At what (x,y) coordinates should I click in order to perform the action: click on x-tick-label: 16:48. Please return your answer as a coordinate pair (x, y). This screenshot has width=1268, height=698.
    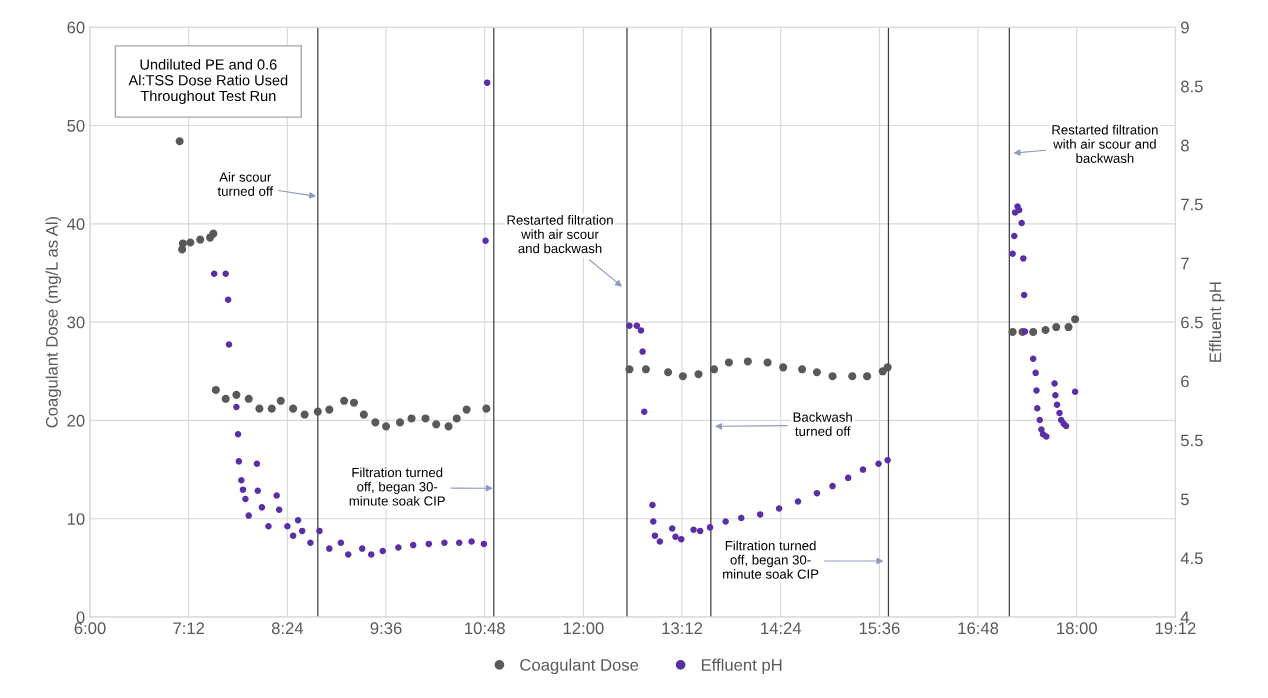
    Looking at the image, I should click on (978, 628).